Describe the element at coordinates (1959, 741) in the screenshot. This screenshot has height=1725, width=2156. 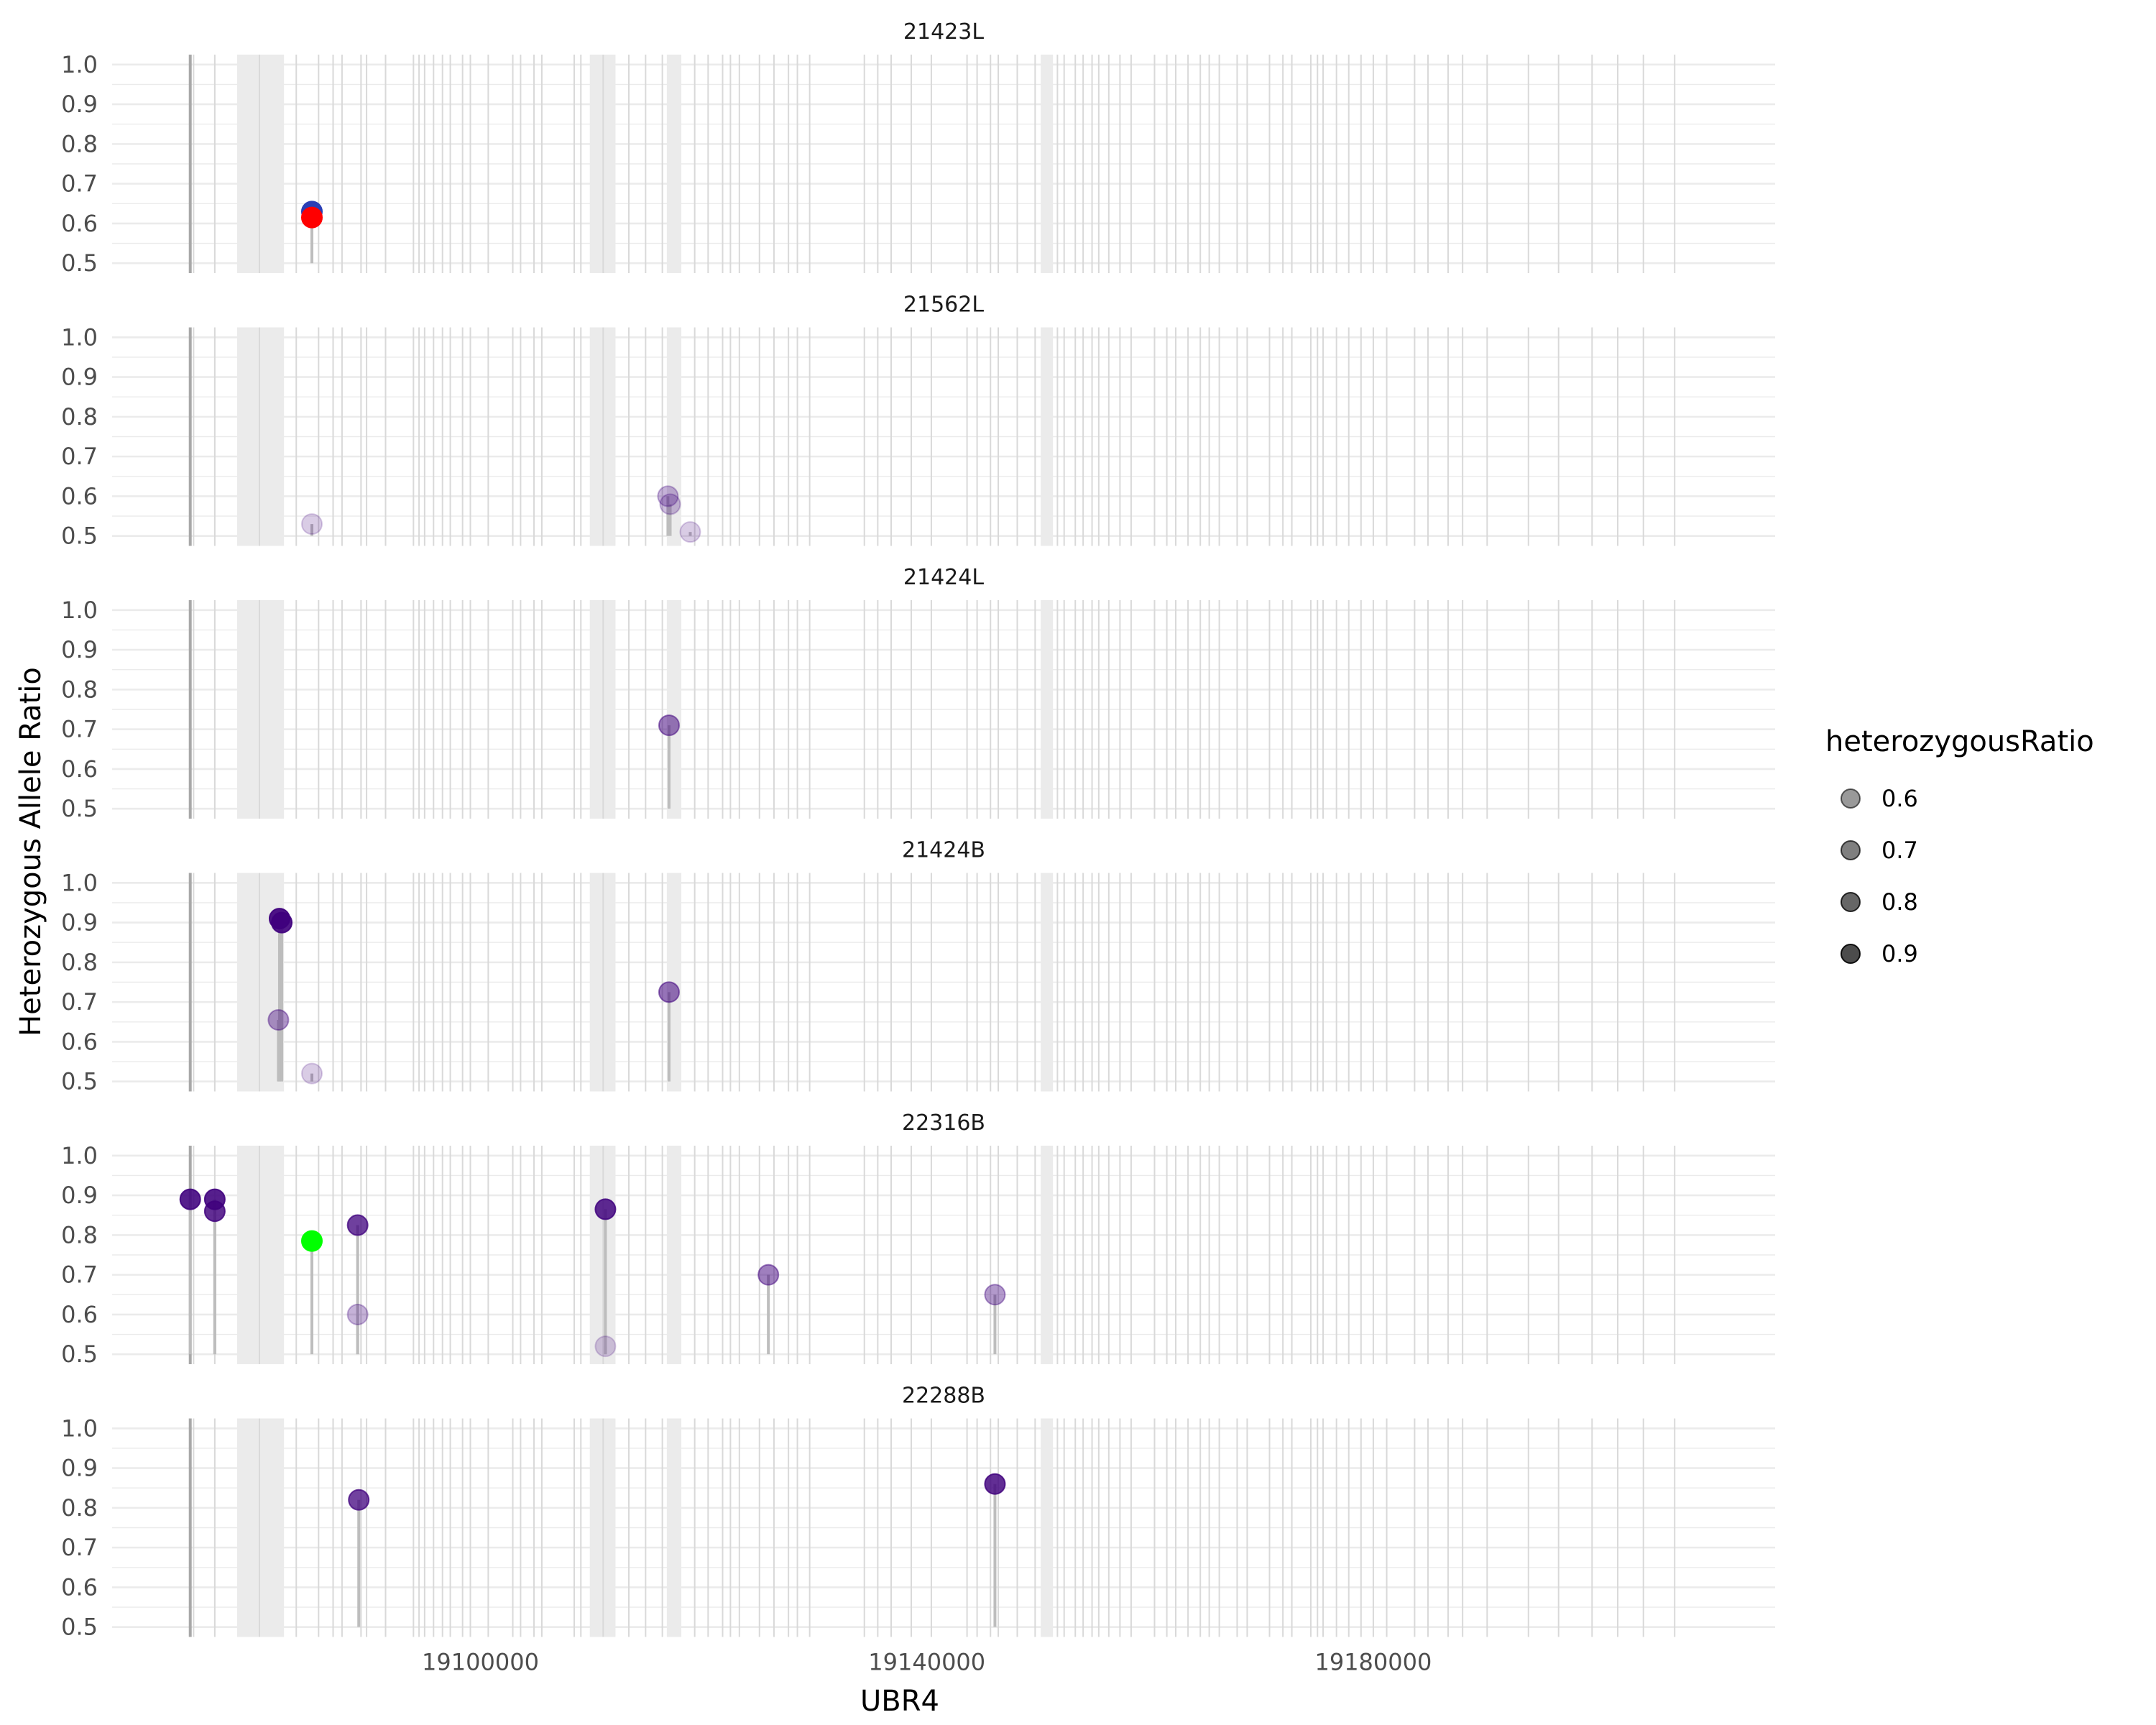
I see `legend-title: heterozygousRatio` at that location.